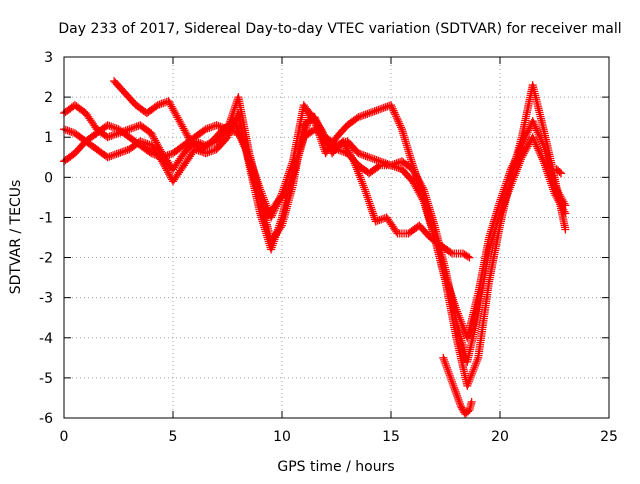 The width and height of the screenshot is (640, 484). I want to click on y-tick-label: -4, so click(46, 339).